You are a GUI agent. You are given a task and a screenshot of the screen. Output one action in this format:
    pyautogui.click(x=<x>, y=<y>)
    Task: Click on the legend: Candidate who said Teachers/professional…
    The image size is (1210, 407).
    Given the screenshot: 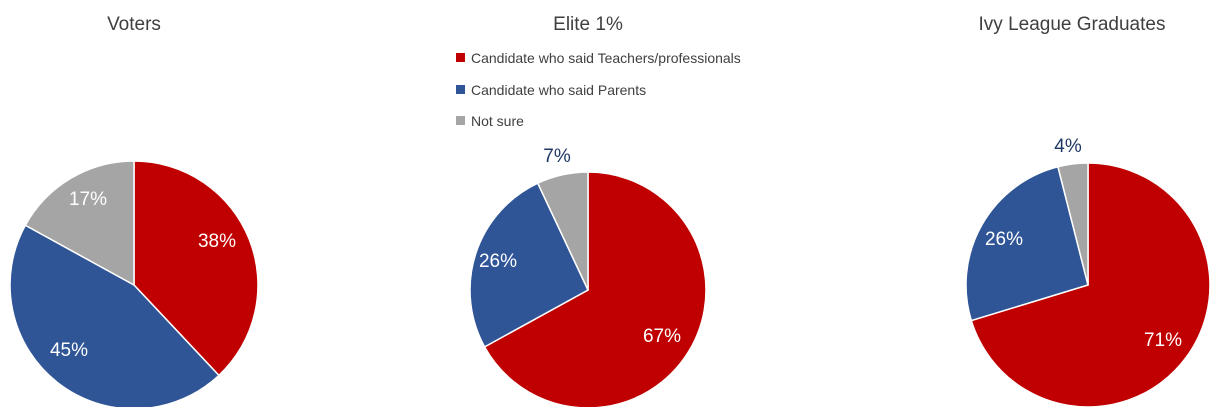 What is the action you would take?
    pyautogui.click(x=598, y=89)
    